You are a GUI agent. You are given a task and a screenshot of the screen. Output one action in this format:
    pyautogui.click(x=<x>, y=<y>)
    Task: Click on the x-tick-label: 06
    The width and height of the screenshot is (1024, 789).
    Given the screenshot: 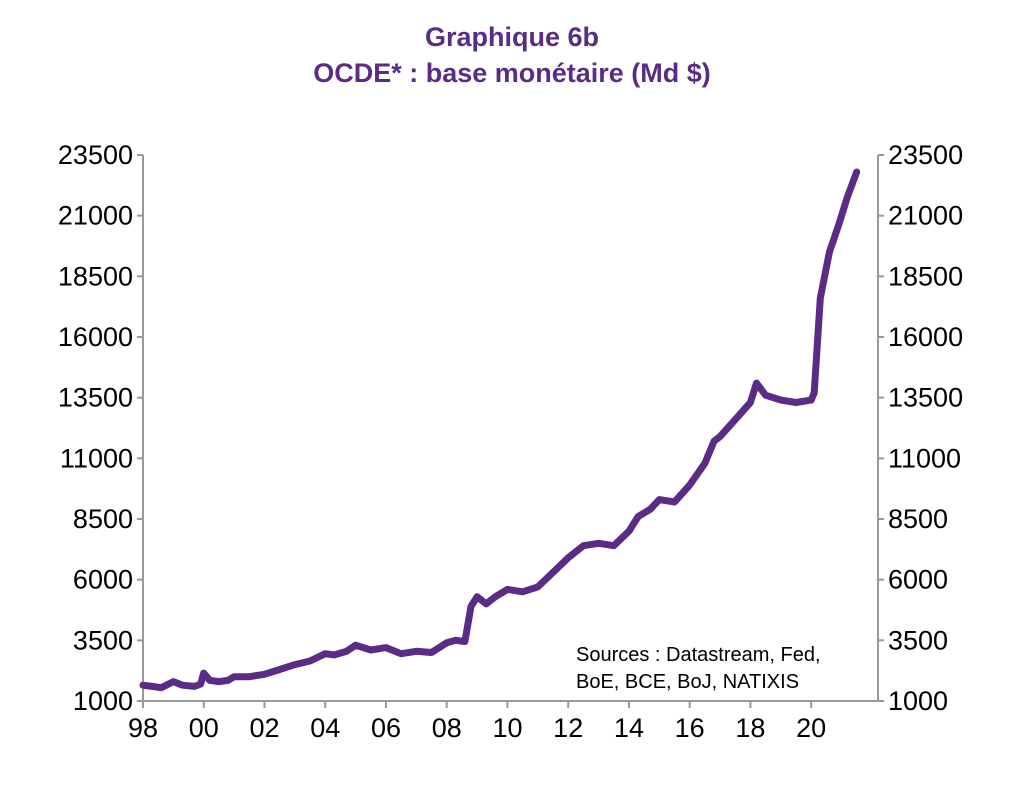 What is the action you would take?
    pyautogui.click(x=386, y=728)
    